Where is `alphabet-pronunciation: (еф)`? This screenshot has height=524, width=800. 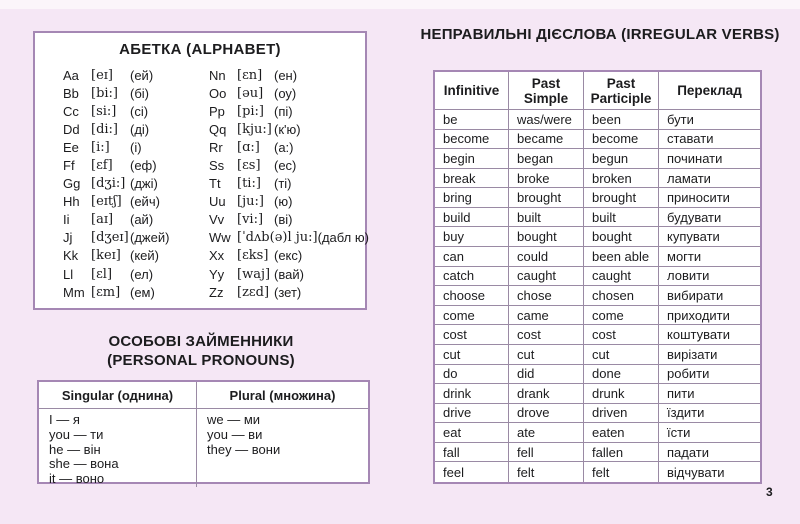 alphabet-pronunciation: (еф) is located at coordinates (143, 166).